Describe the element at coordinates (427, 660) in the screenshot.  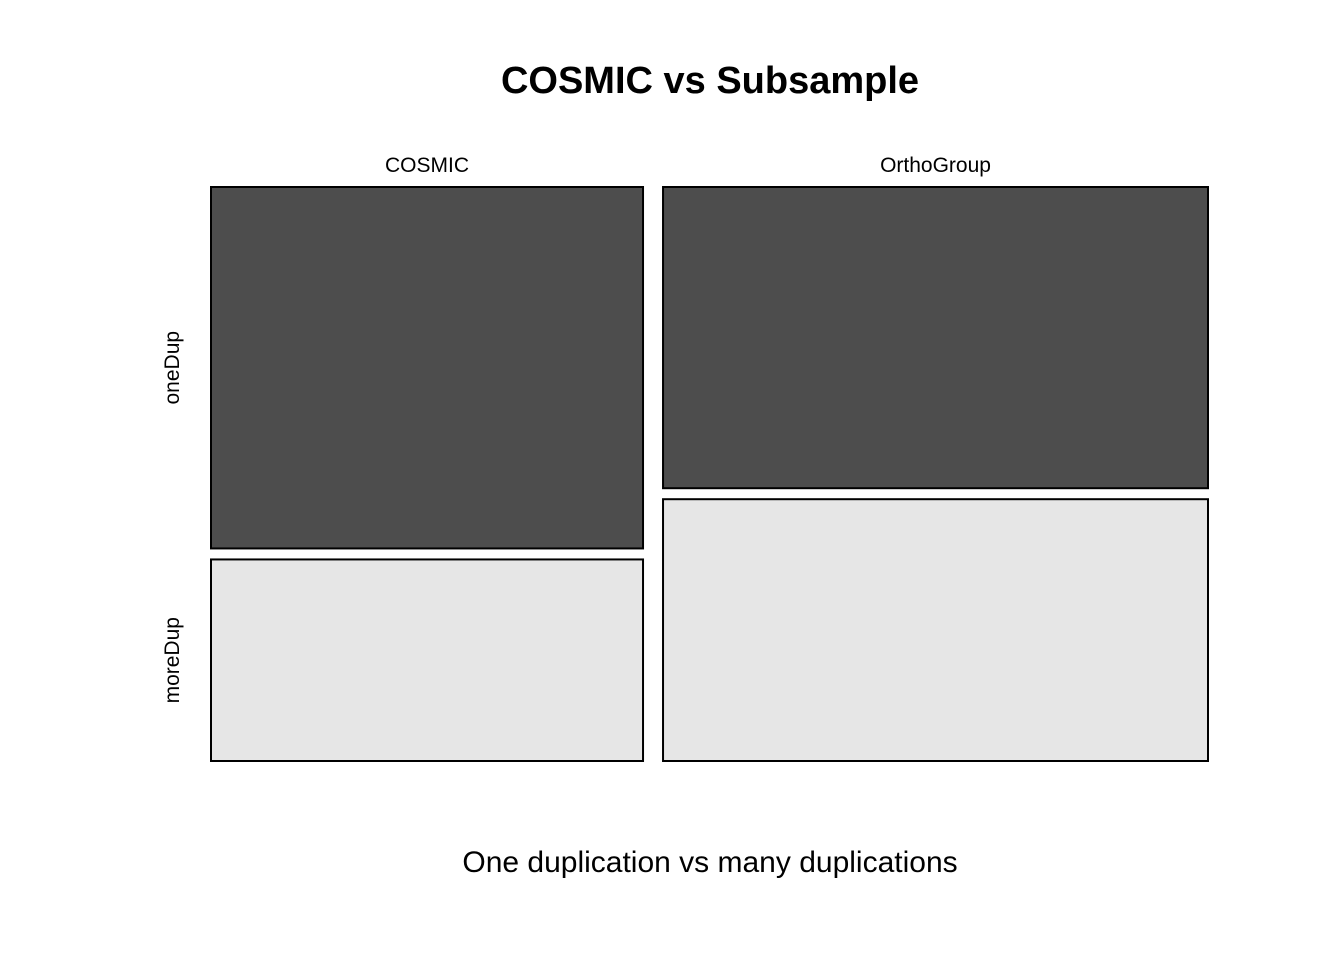
I see `tile-cosmic-moredup` at that location.